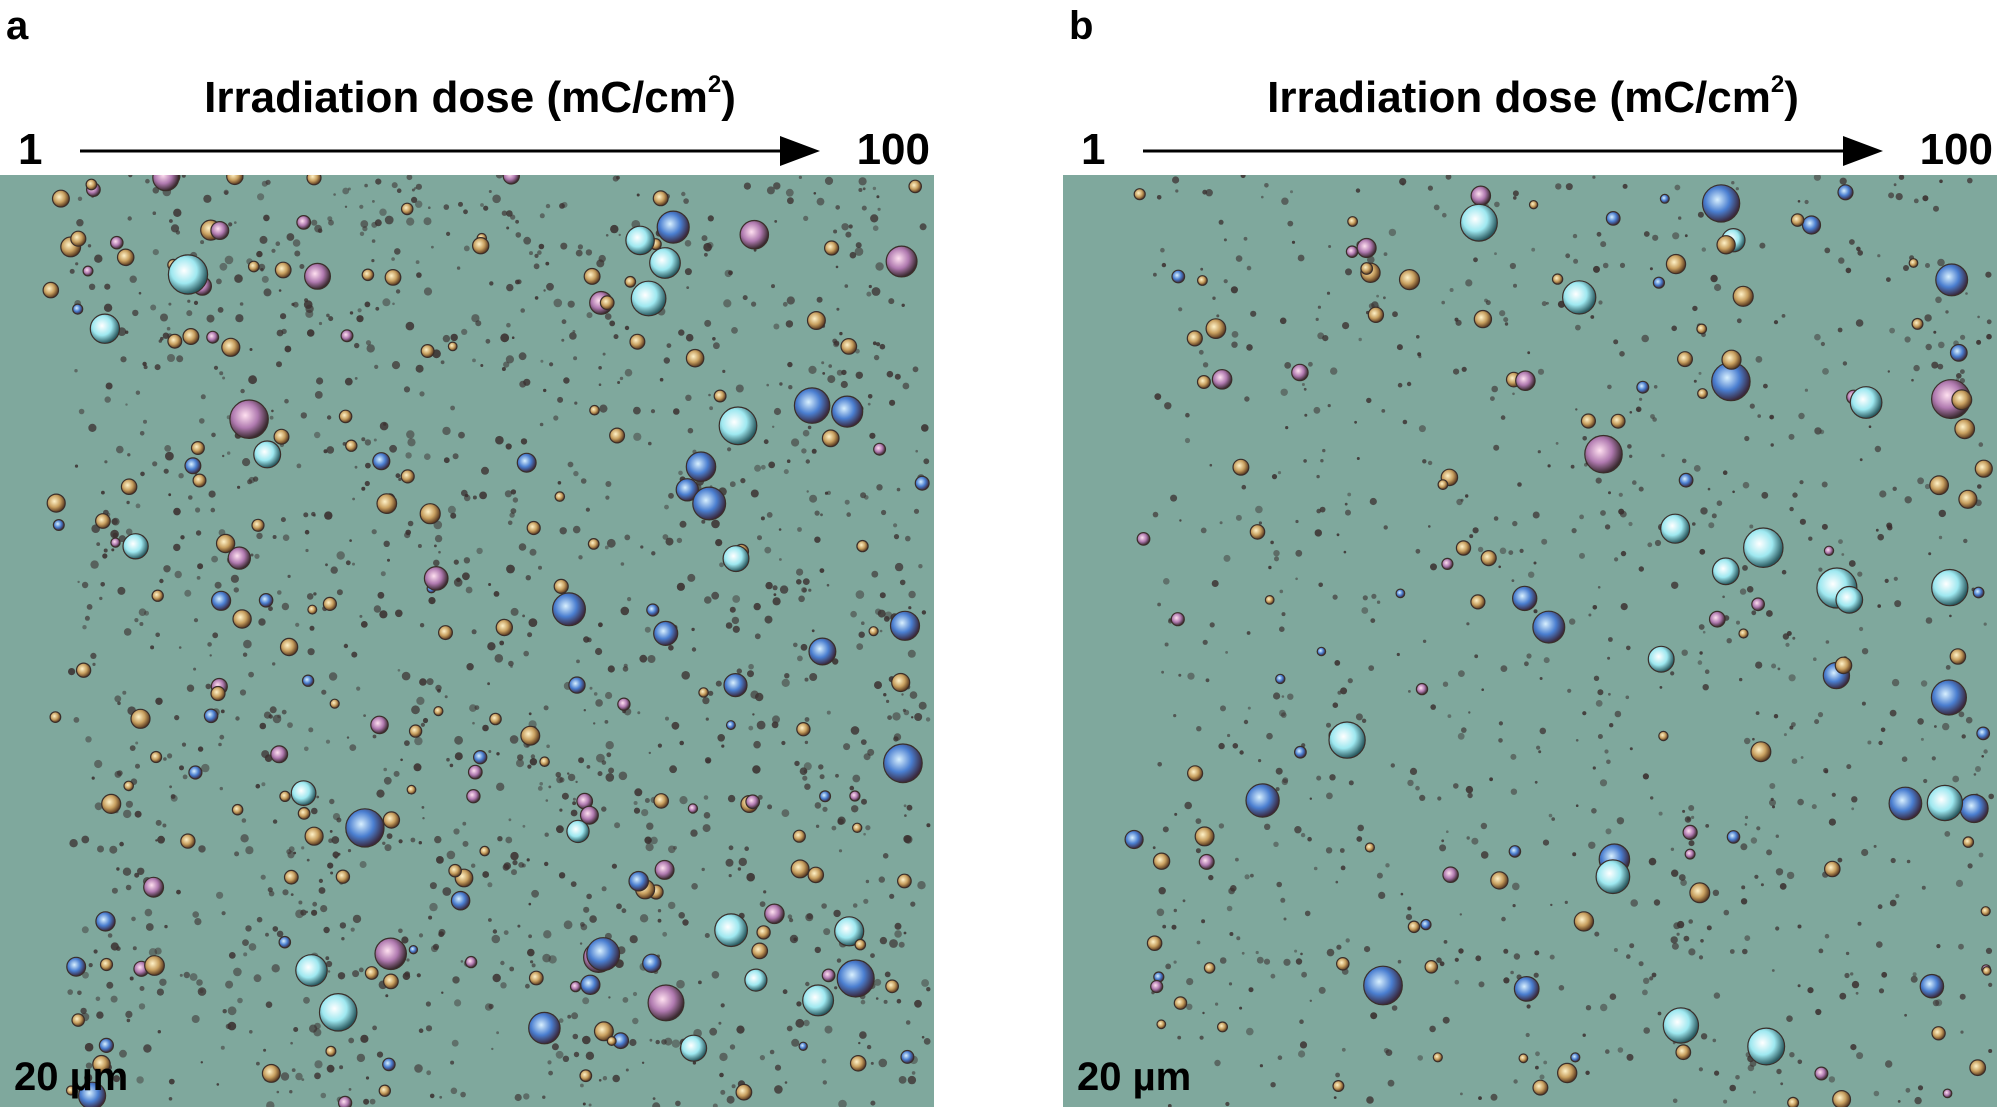  What do you see at coordinates (1081, 26) in the screenshot?
I see `panel-letter: b` at bounding box center [1081, 26].